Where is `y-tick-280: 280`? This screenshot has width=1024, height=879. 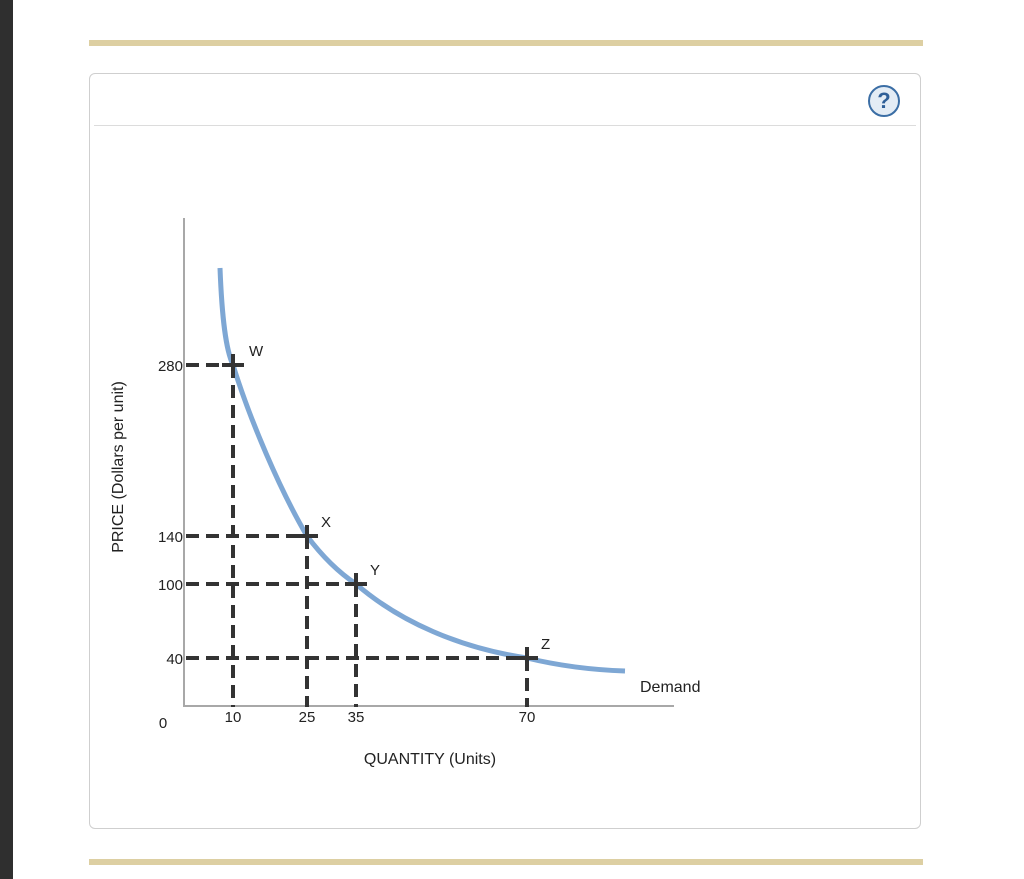 y-tick-280: 280 is located at coordinates (170, 366).